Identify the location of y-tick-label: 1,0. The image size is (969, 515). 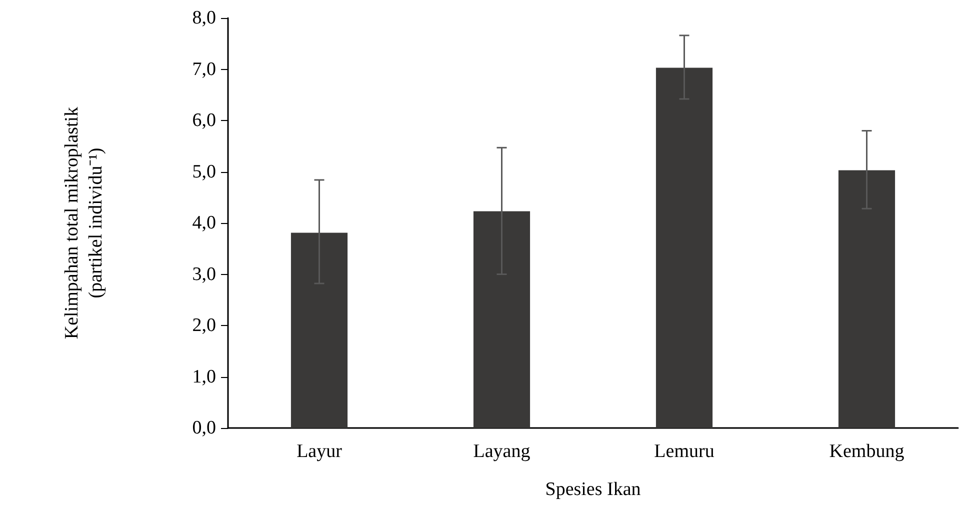
(204, 377).